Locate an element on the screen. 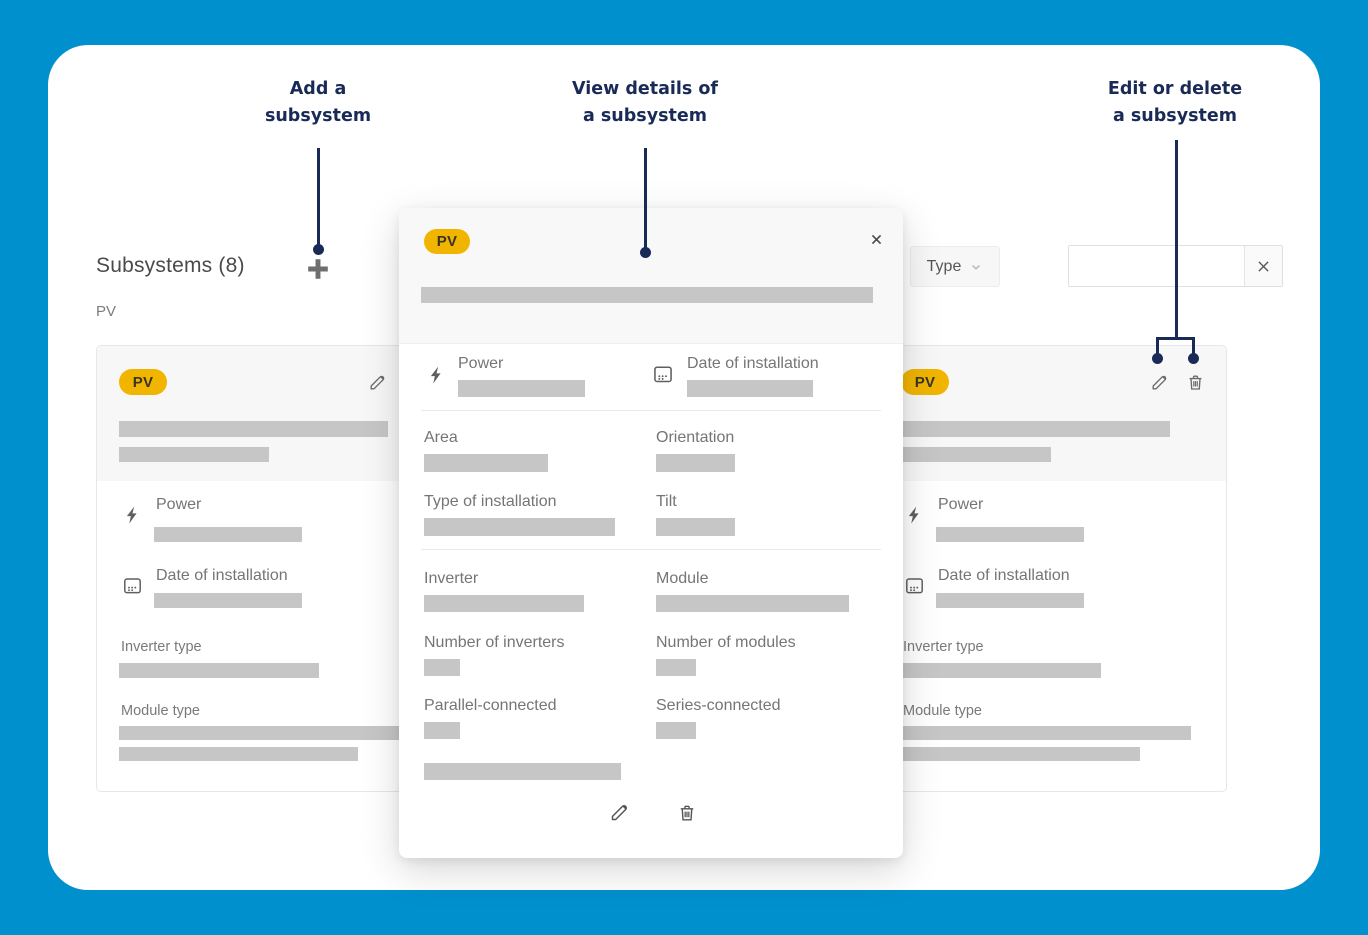 This screenshot has width=1368, height=935. type-filter-dropdown: Type is located at coordinates (955, 266).